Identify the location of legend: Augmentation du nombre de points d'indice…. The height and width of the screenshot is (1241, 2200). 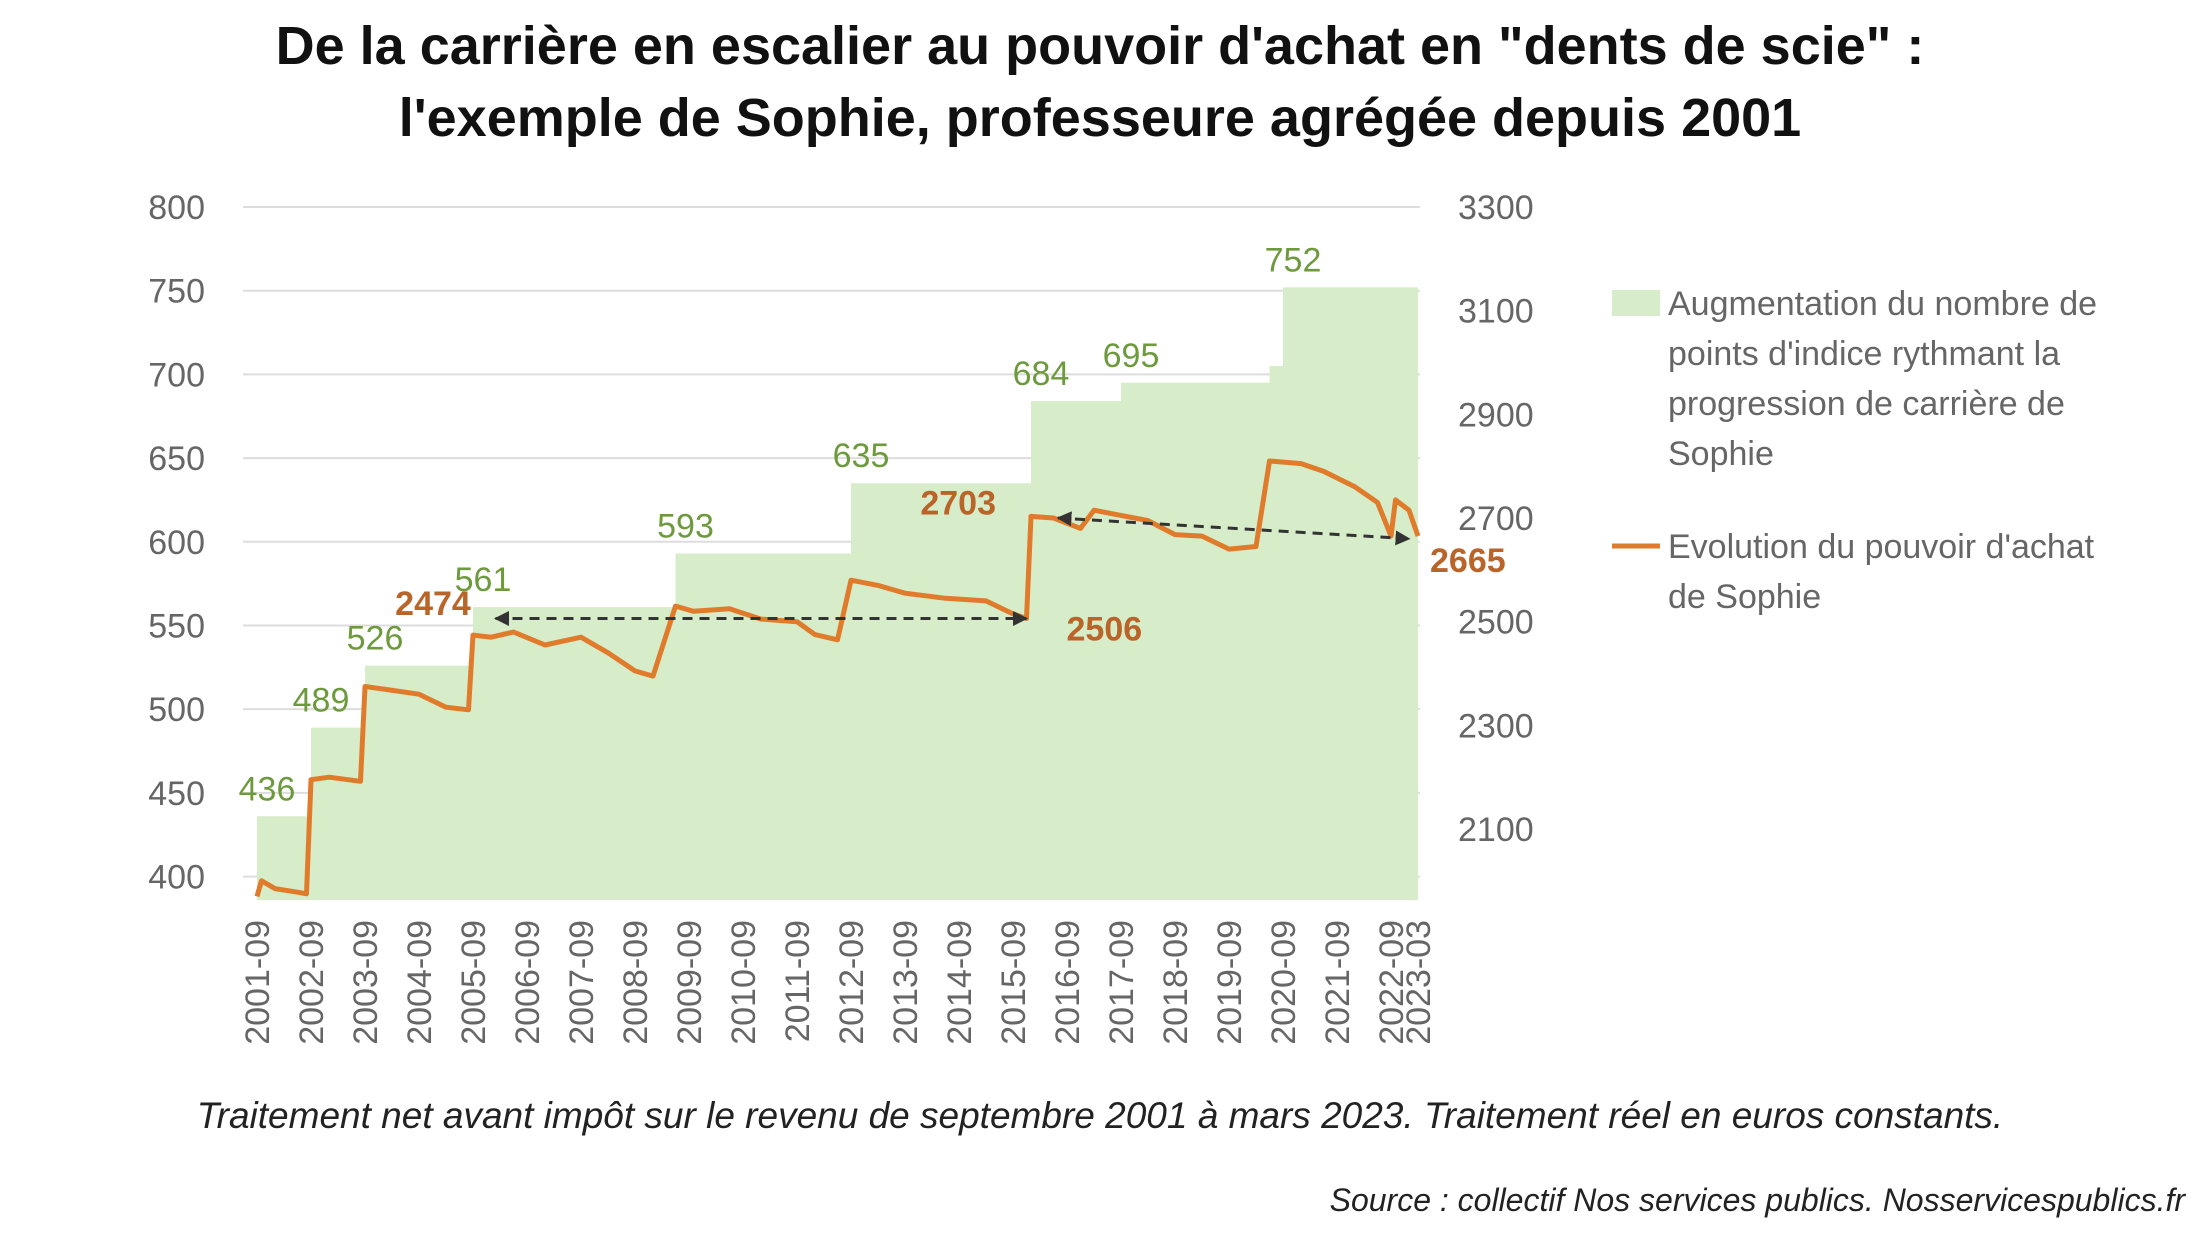
(1854, 450).